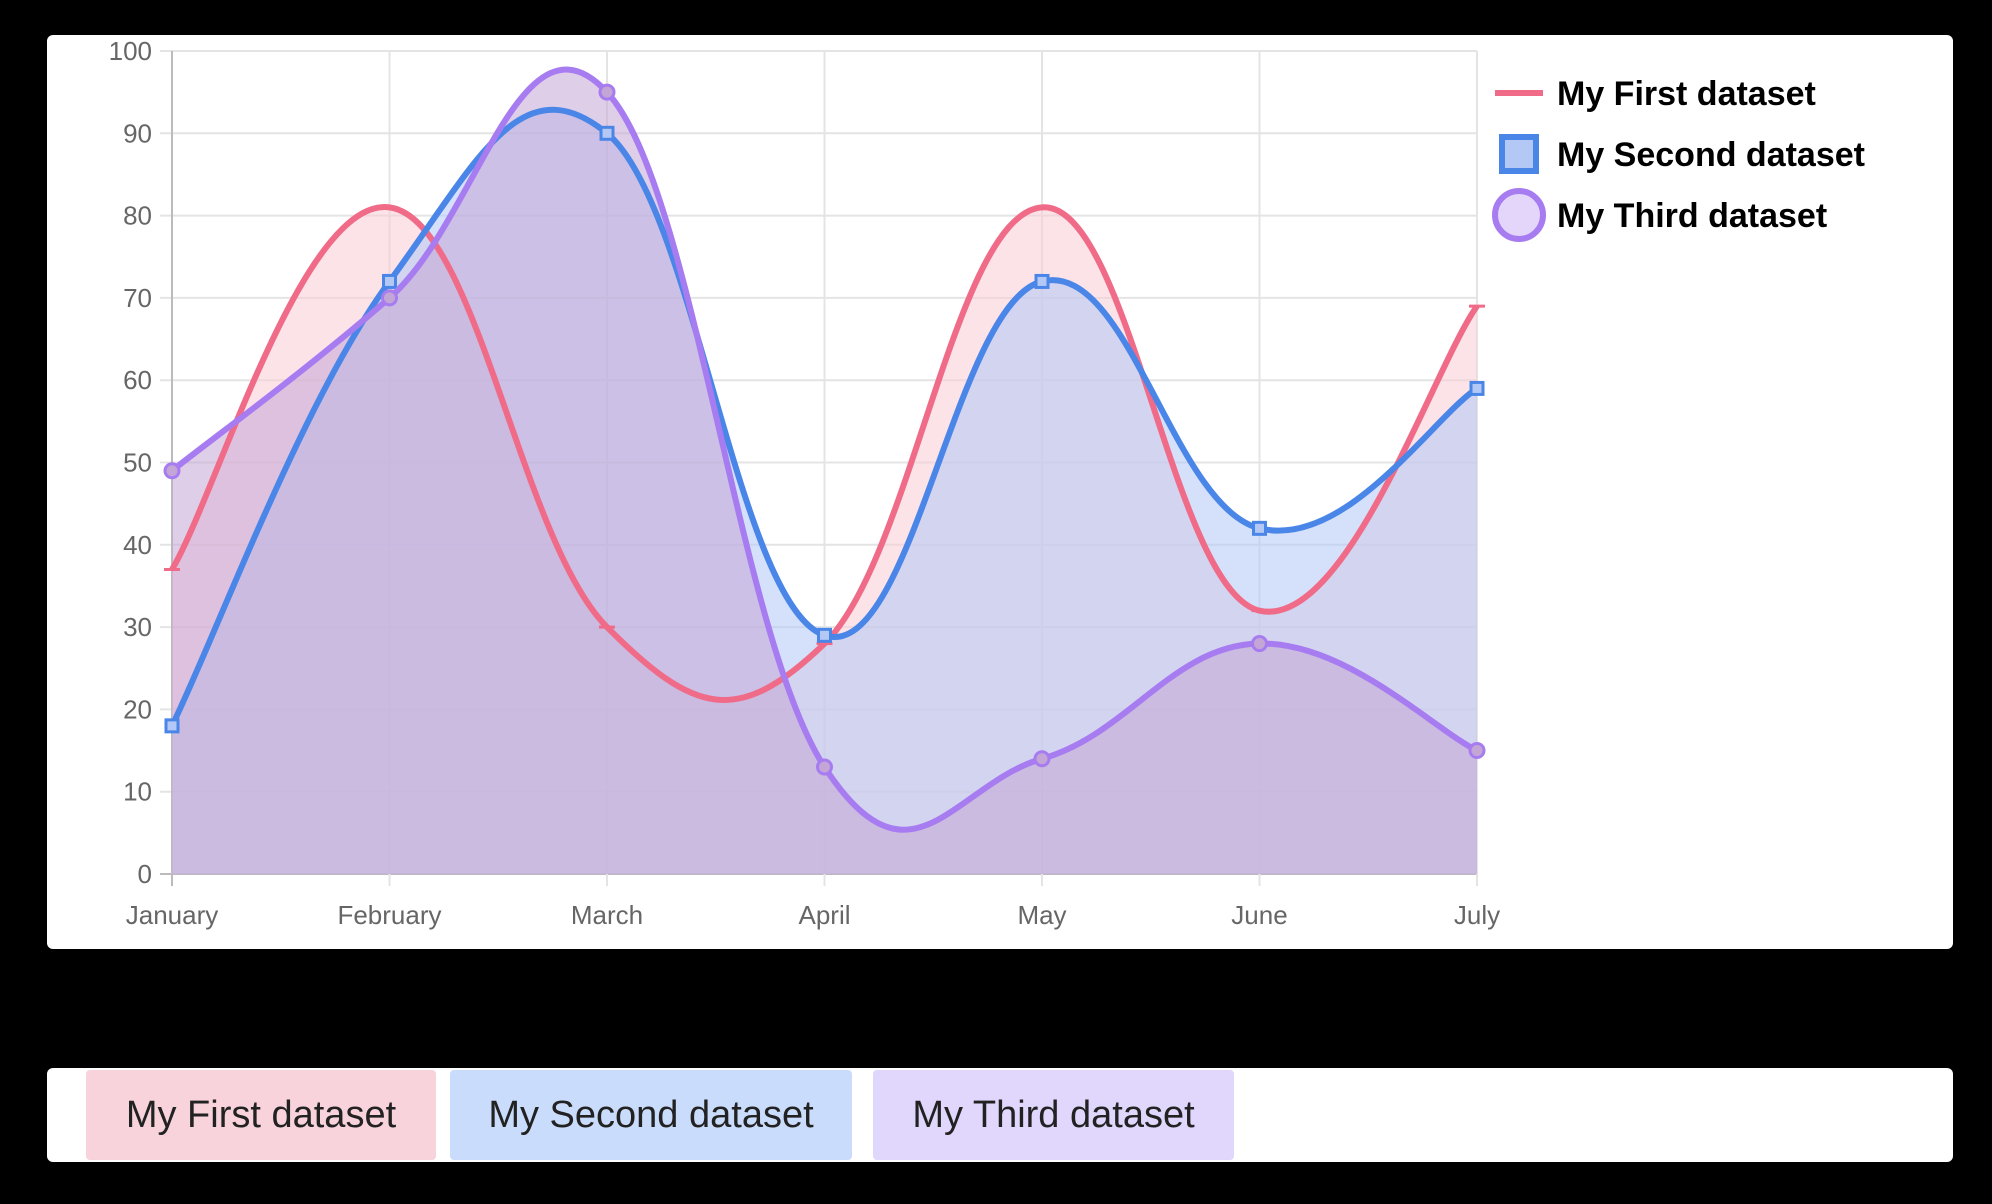 This screenshot has height=1204, width=1992. What do you see at coordinates (389, 915) in the screenshot?
I see `x-tick-label: February` at bounding box center [389, 915].